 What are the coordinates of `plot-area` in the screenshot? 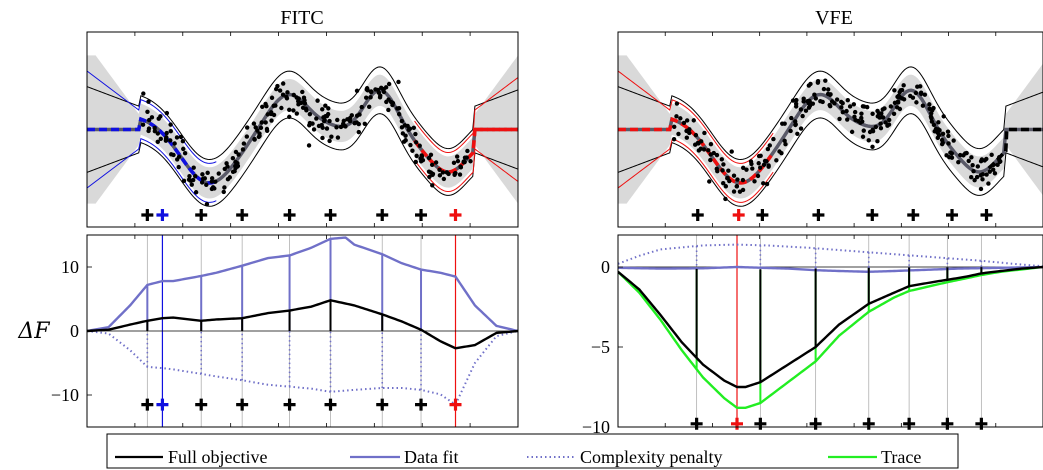 It's located at (830, 131).